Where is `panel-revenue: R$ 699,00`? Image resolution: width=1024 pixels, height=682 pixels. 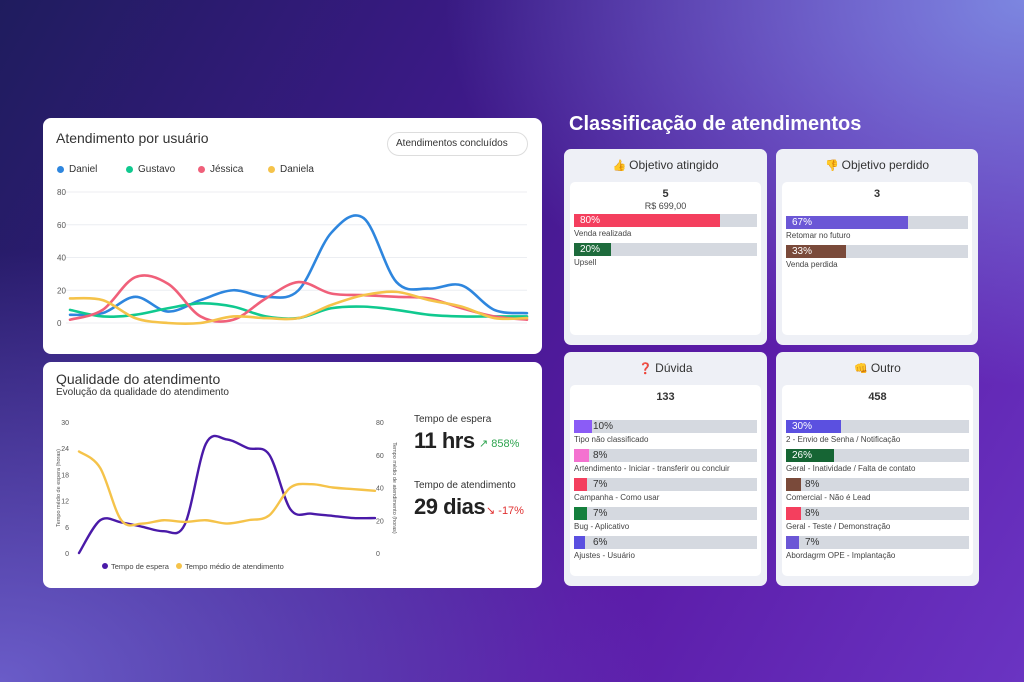 panel-revenue: R$ 699,00 is located at coordinates (665, 206).